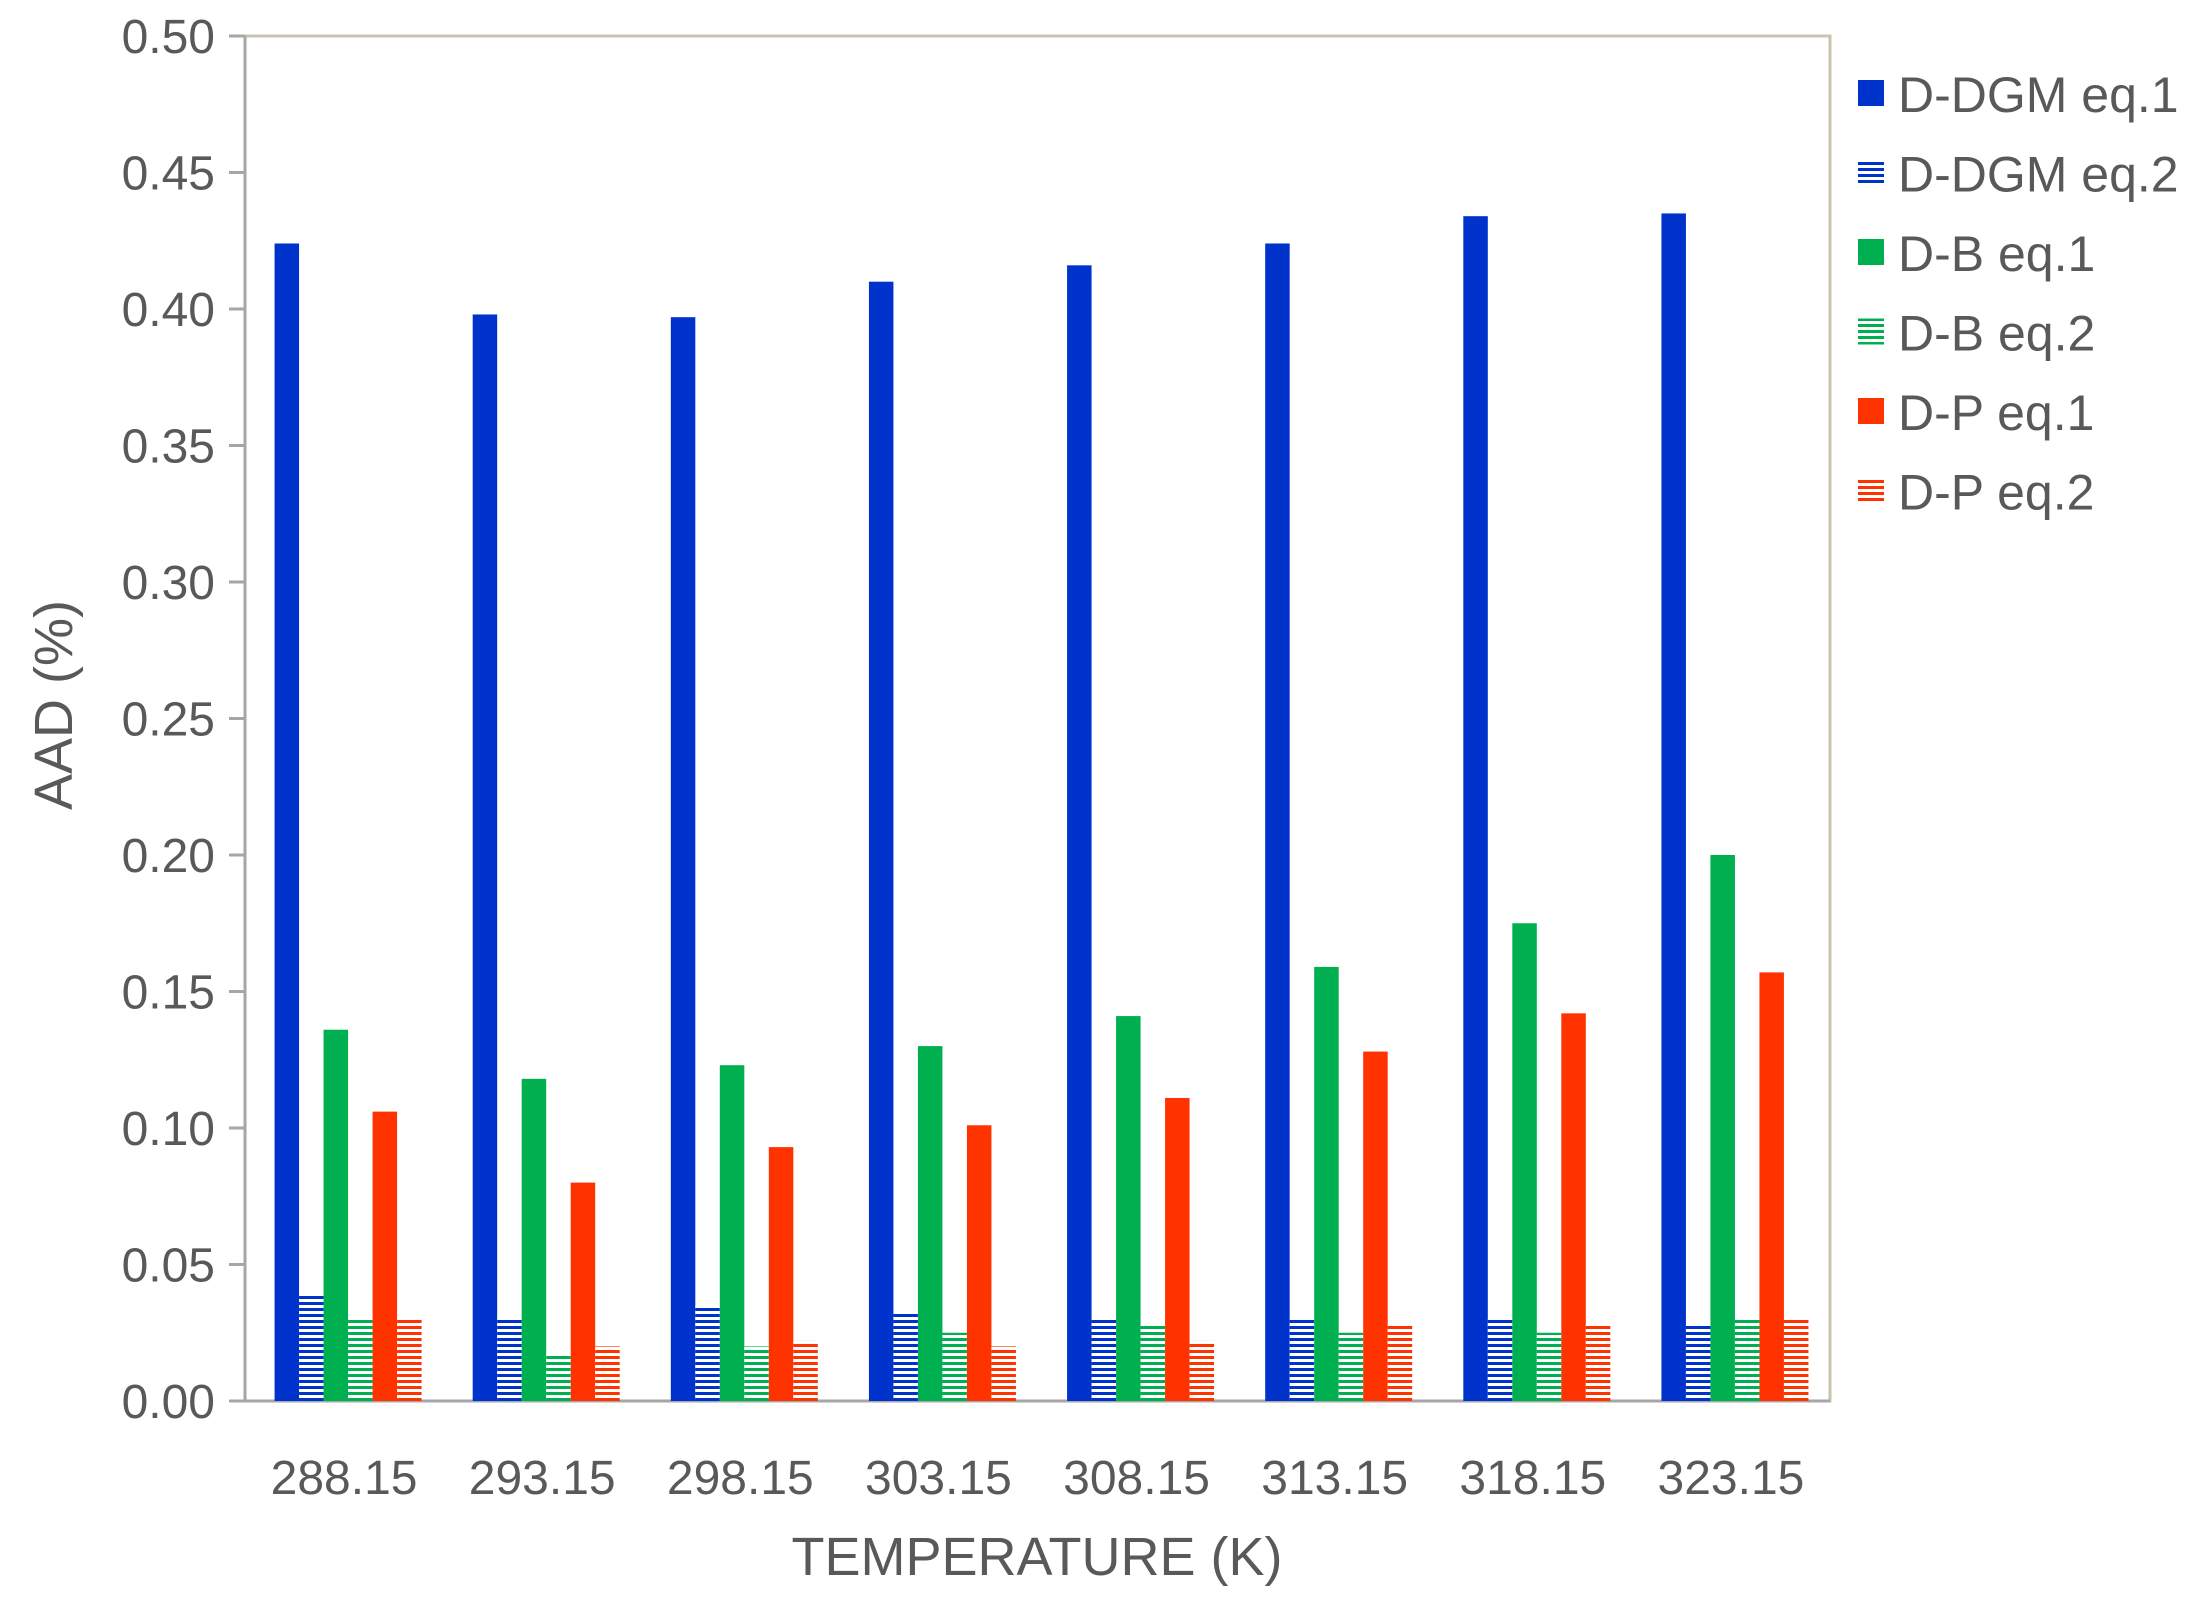 This screenshot has width=2204, height=1597. I want to click on legend-label: D-DGM eq.2, so click(2038, 175).